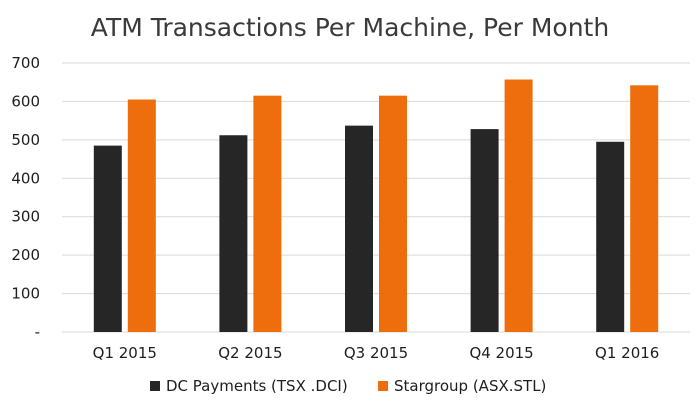  I want to click on x-tick-label: Q3 2015, so click(376, 353).